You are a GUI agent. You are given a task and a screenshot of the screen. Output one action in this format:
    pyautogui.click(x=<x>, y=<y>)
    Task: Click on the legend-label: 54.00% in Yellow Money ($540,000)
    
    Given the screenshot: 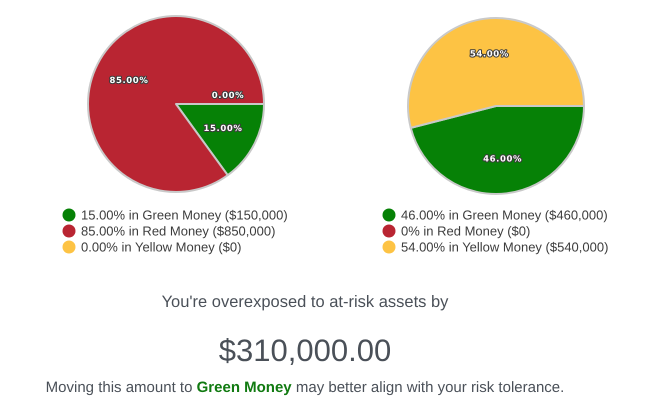 What is the action you would take?
    pyautogui.click(x=504, y=247)
    